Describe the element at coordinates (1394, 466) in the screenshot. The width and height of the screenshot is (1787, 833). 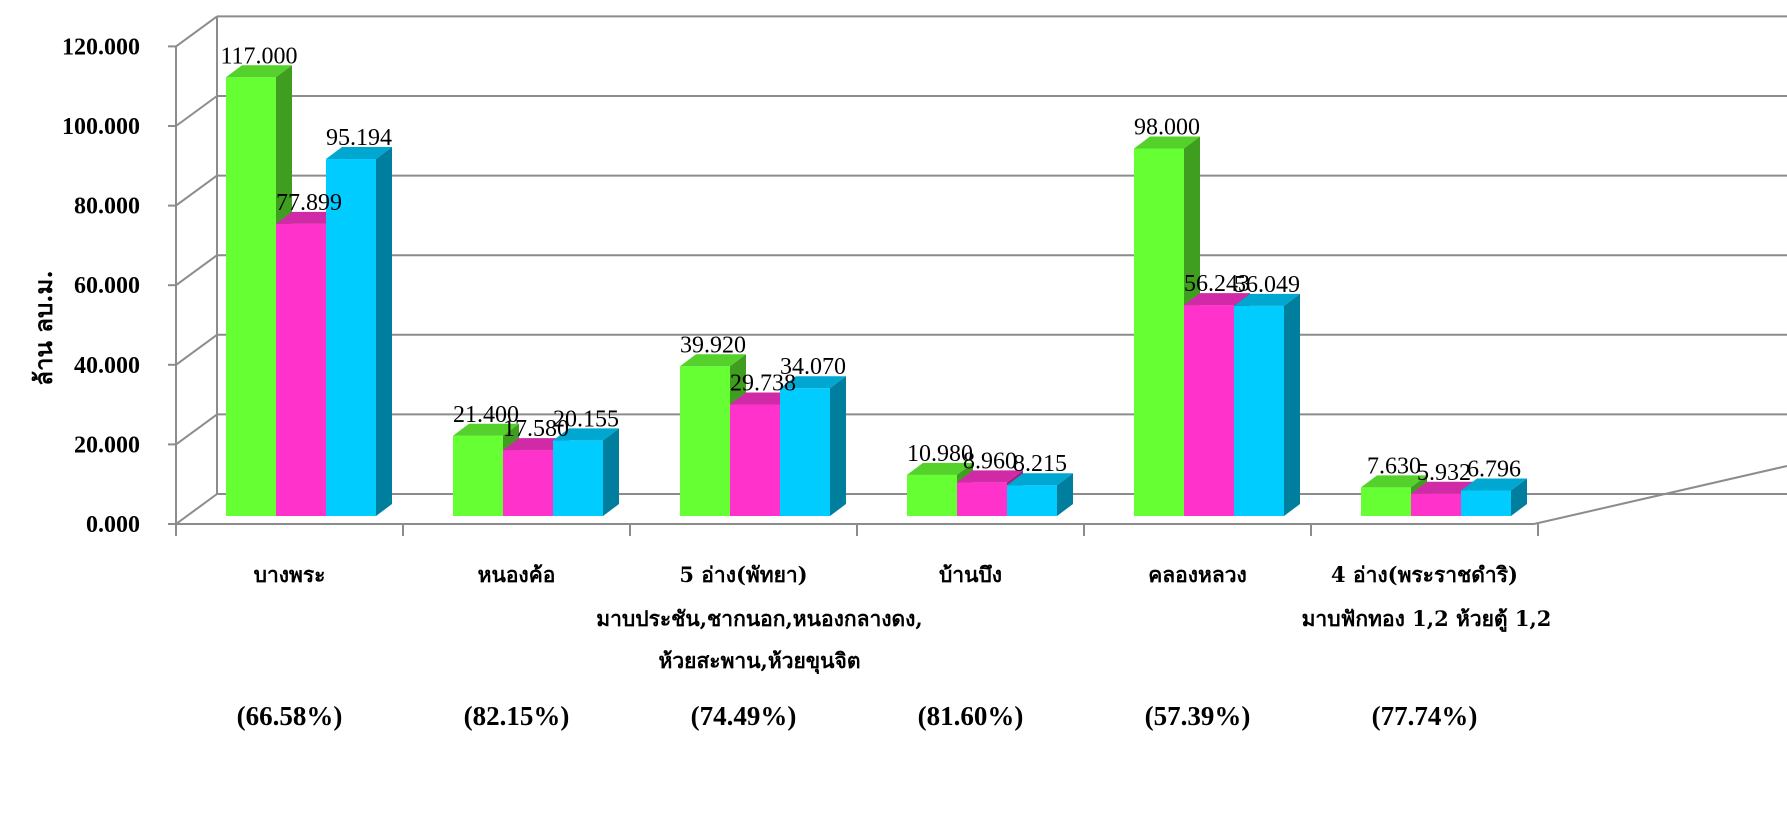
I see `data-label: 7.630` at that location.